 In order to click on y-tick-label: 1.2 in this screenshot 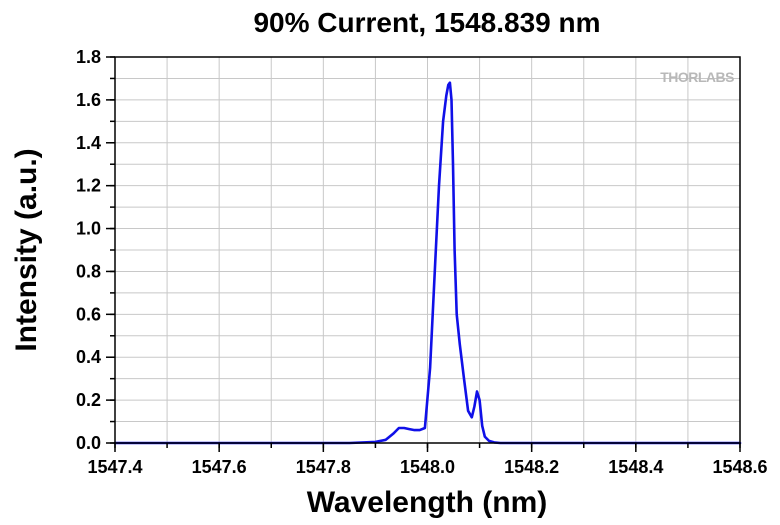, I will do `click(88, 186)`.